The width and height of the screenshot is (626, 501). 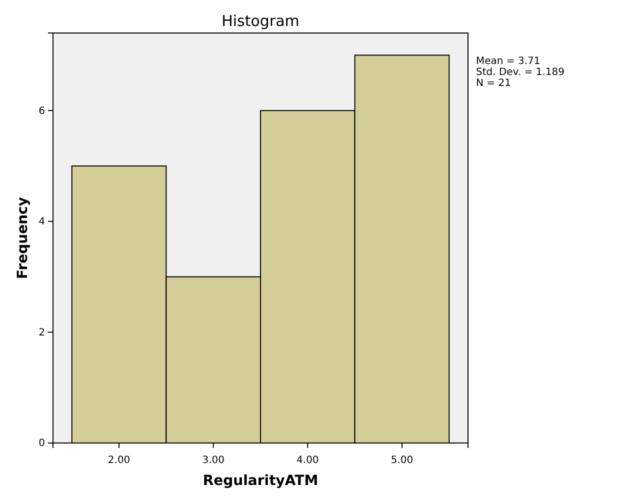 What do you see at coordinates (260, 481) in the screenshot?
I see `x-axis-title: RegularityATM` at bounding box center [260, 481].